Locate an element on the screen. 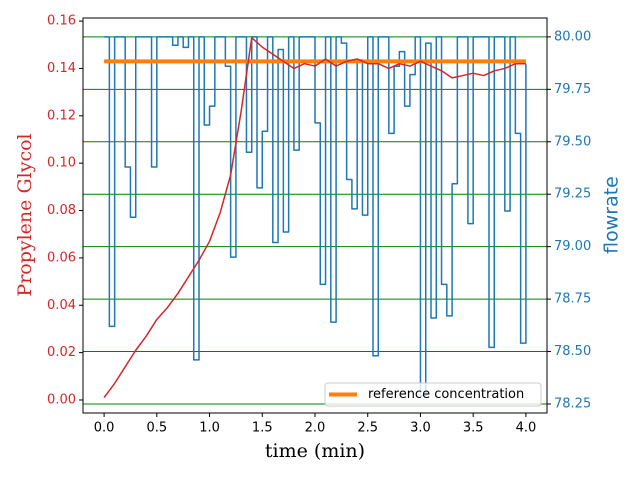 The image size is (640, 480). y-tick-label: 0.04 is located at coordinates (61, 305).